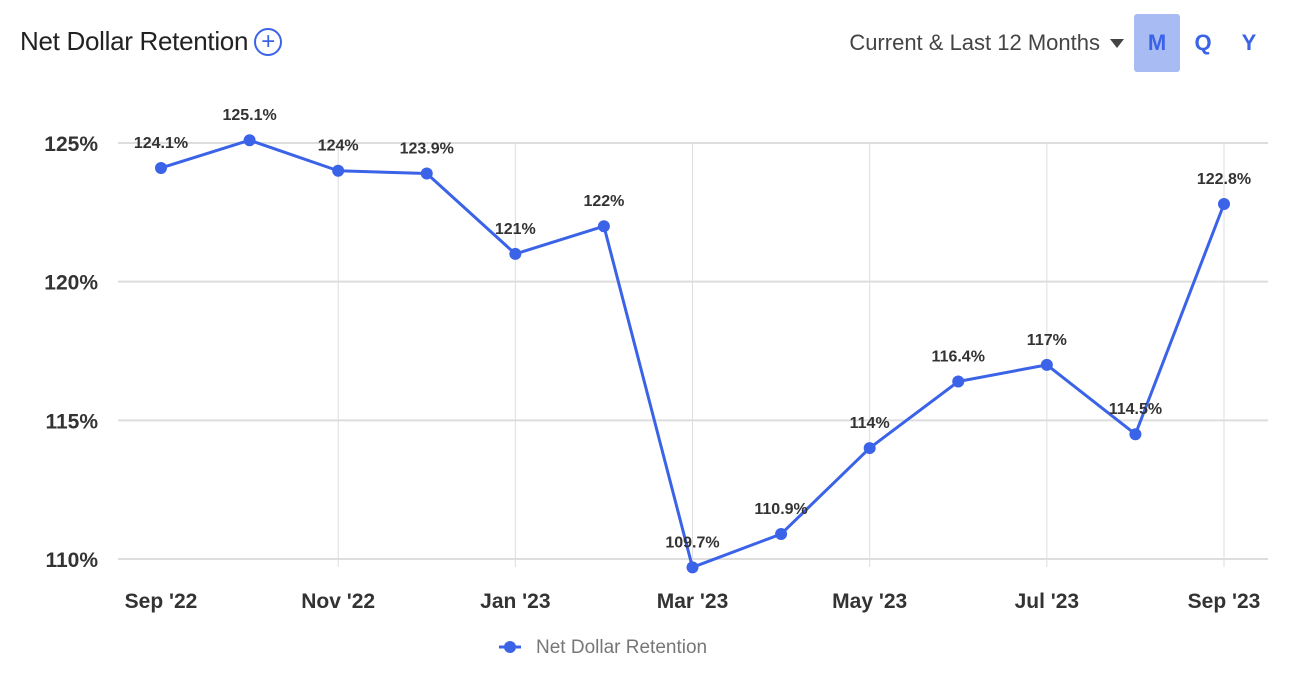 This screenshot has height=675, width=1292. I want to click on data-label: 125.1%, so click(249, 115).